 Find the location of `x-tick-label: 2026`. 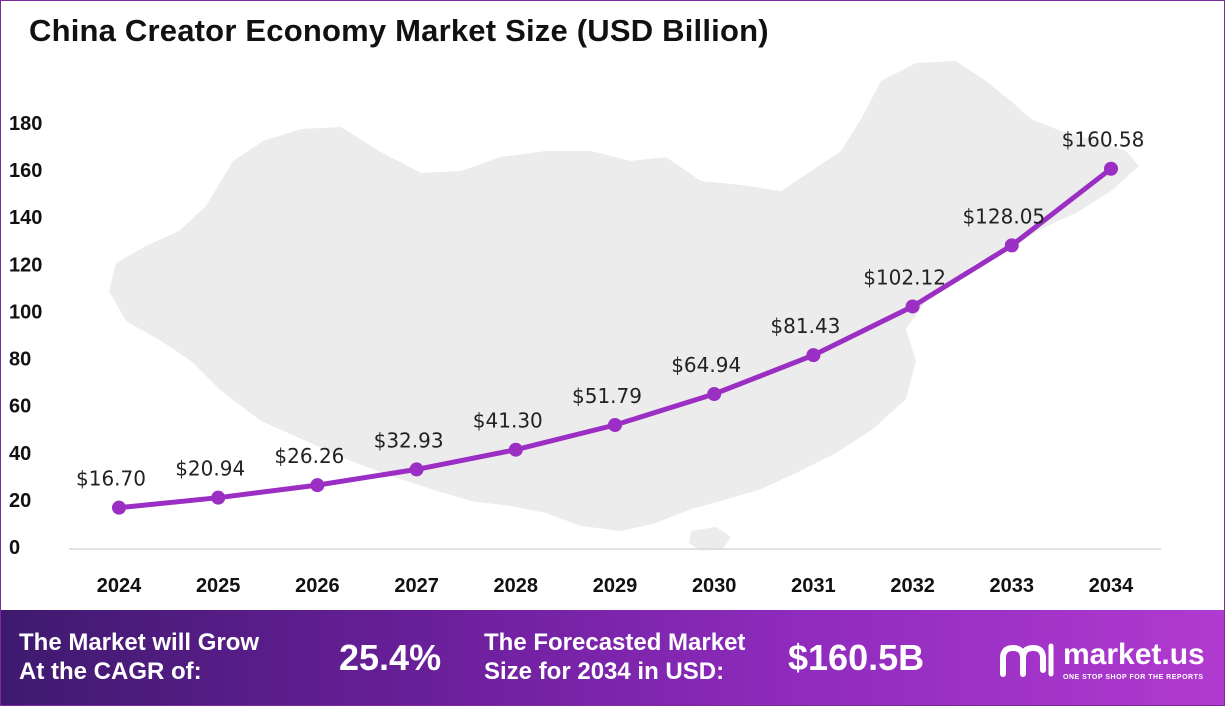

x-tick-label: 2026 is located at coordinates (317, 586).